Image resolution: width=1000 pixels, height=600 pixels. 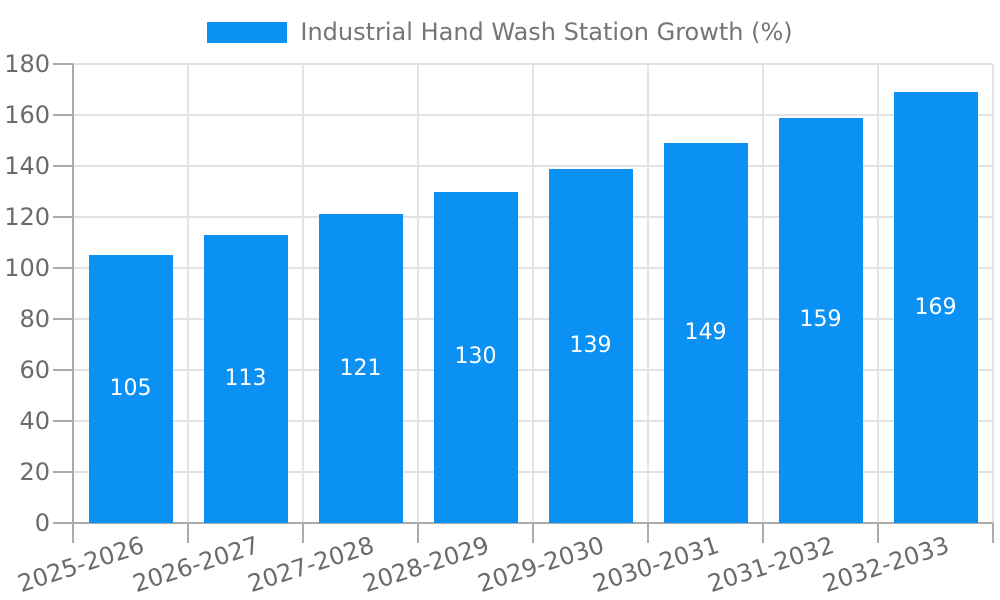 I want to click on bar-value-label: 130, so click(x=475, y=357).